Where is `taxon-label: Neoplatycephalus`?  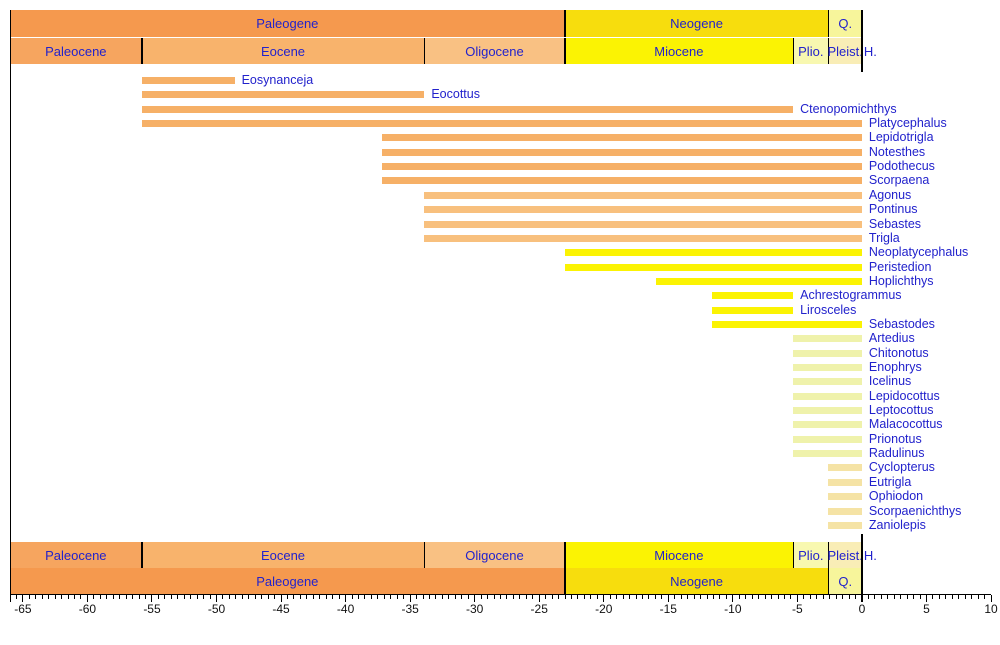
taxon-label: Neoplatycephalus is located at coordinates (918, 252).